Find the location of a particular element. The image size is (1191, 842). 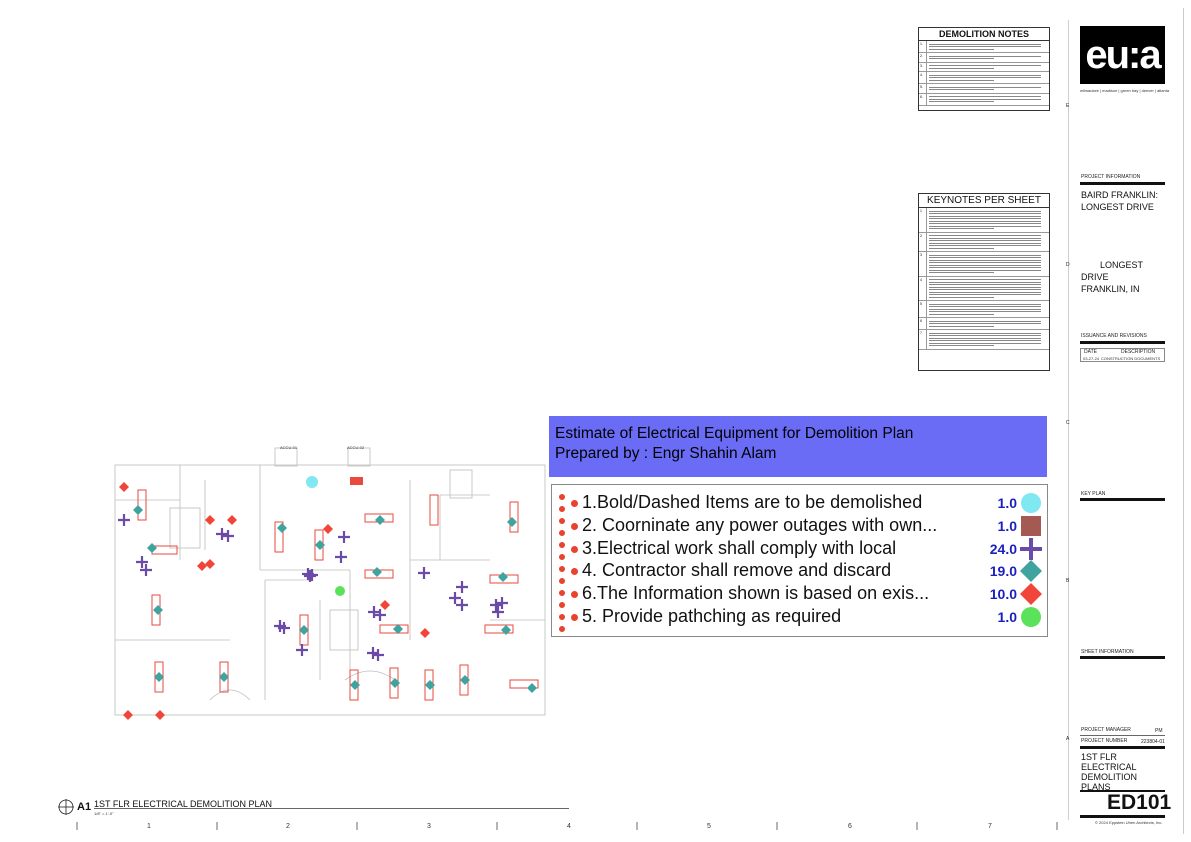

keynote-number: 6 is located at coordinates (923, 323).